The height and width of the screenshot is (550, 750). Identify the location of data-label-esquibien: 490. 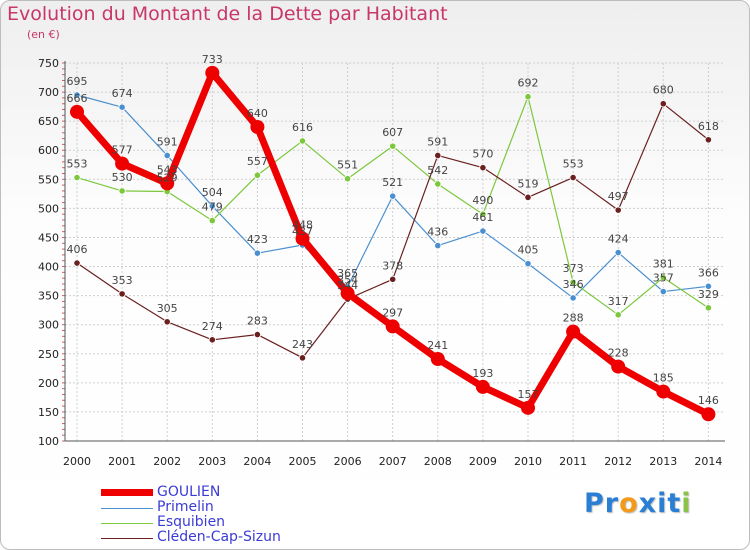
(482, 200).